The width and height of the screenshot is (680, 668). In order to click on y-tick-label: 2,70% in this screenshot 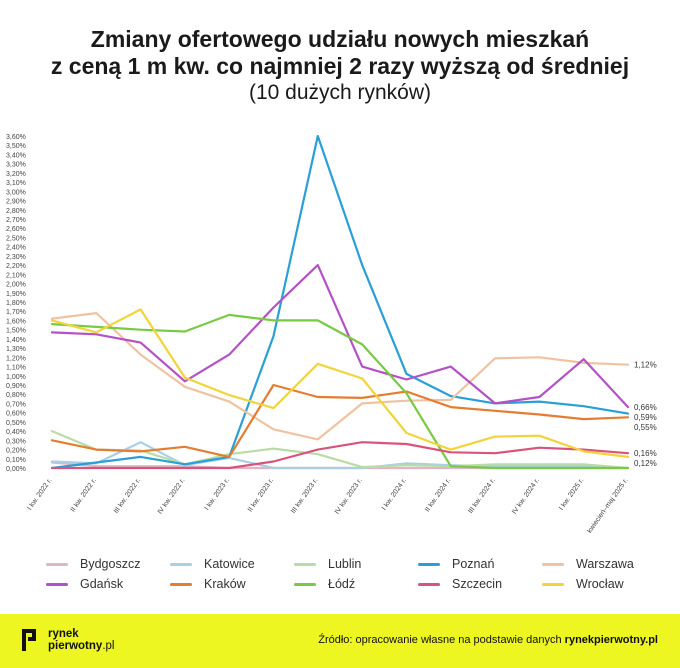, I will do `click(16, 220)`.